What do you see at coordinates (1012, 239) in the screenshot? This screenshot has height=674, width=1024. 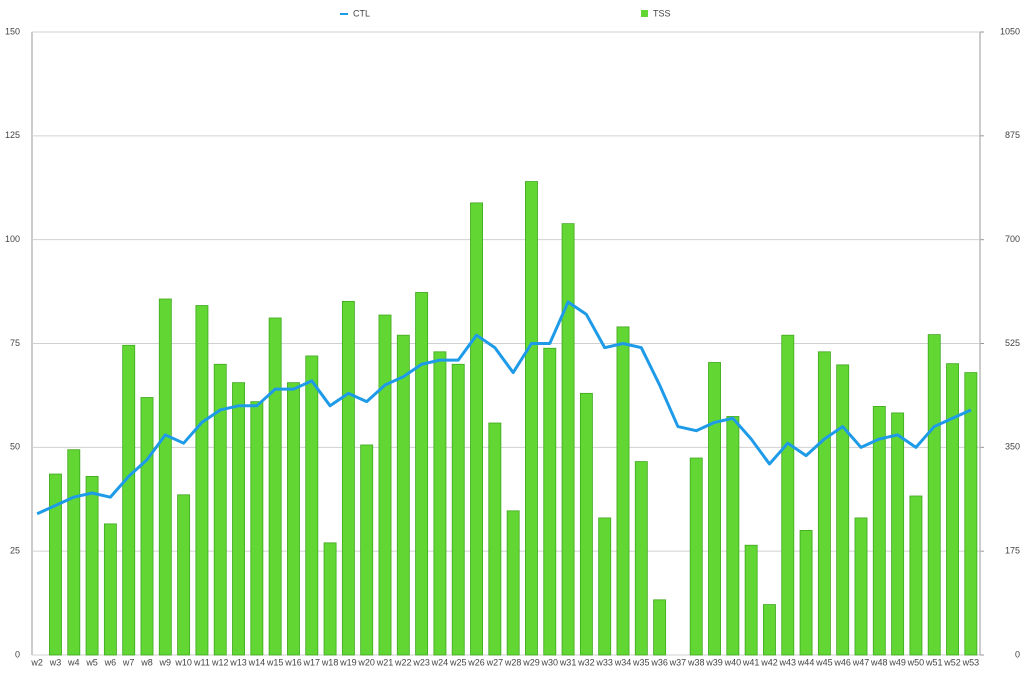 I see `y2-tick-label: 700` at bounding box center [1012, 239].